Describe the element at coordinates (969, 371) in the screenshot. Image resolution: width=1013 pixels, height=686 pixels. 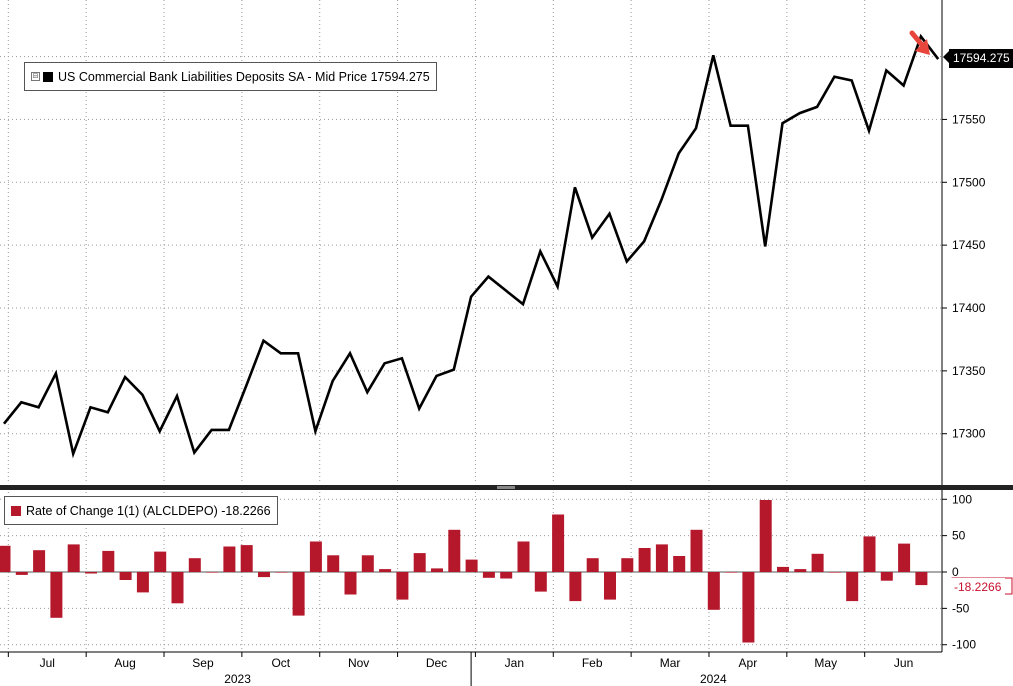
I see `top-y-tick-label: 17350` at that location.